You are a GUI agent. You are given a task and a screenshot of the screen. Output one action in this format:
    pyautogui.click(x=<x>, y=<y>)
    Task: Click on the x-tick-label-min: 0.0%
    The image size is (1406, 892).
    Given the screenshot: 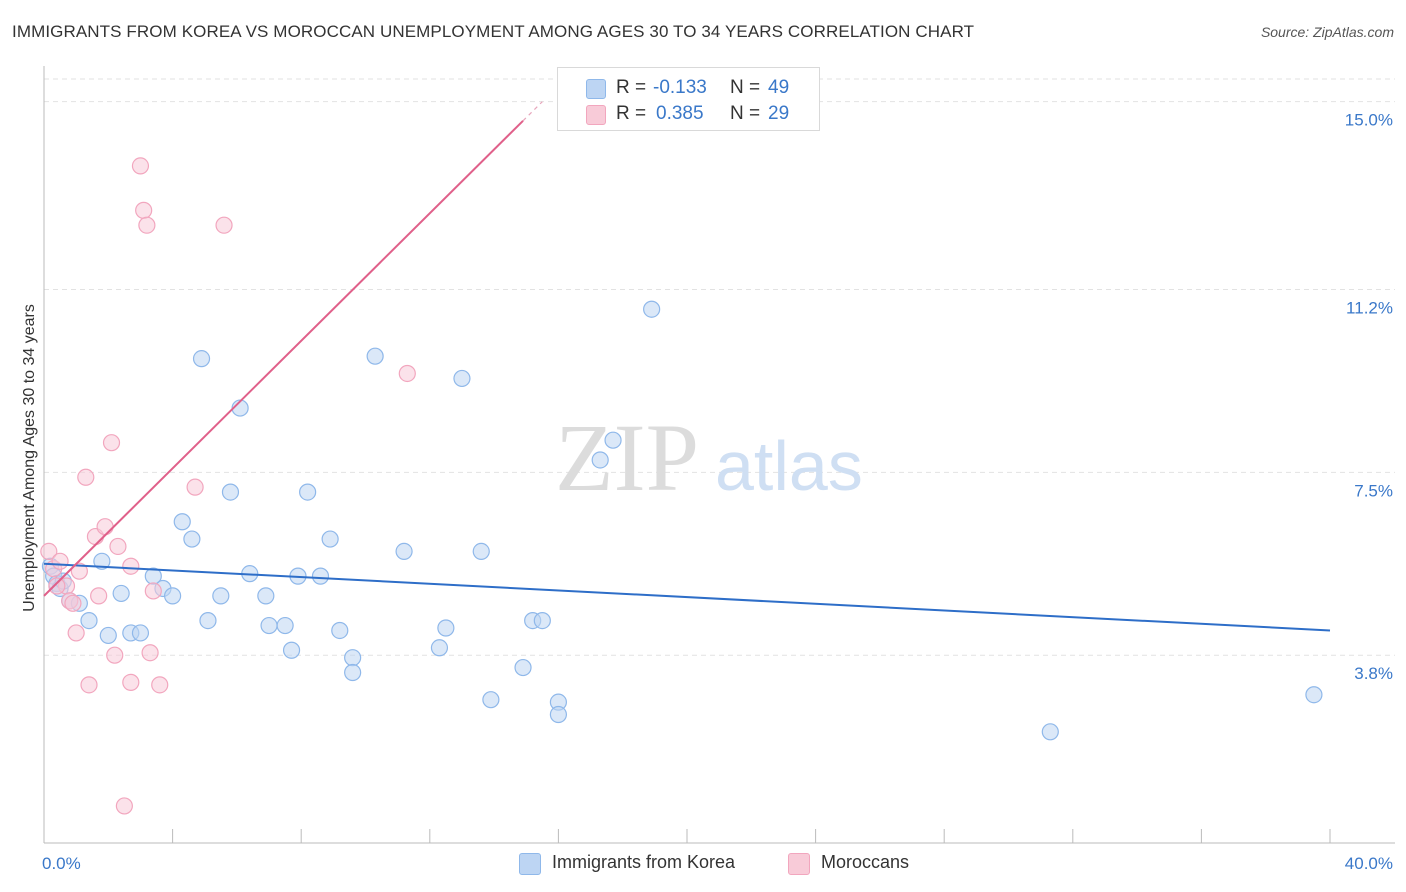 What is the action you would take?
    pyautogui.click(x=61, y=863)
    